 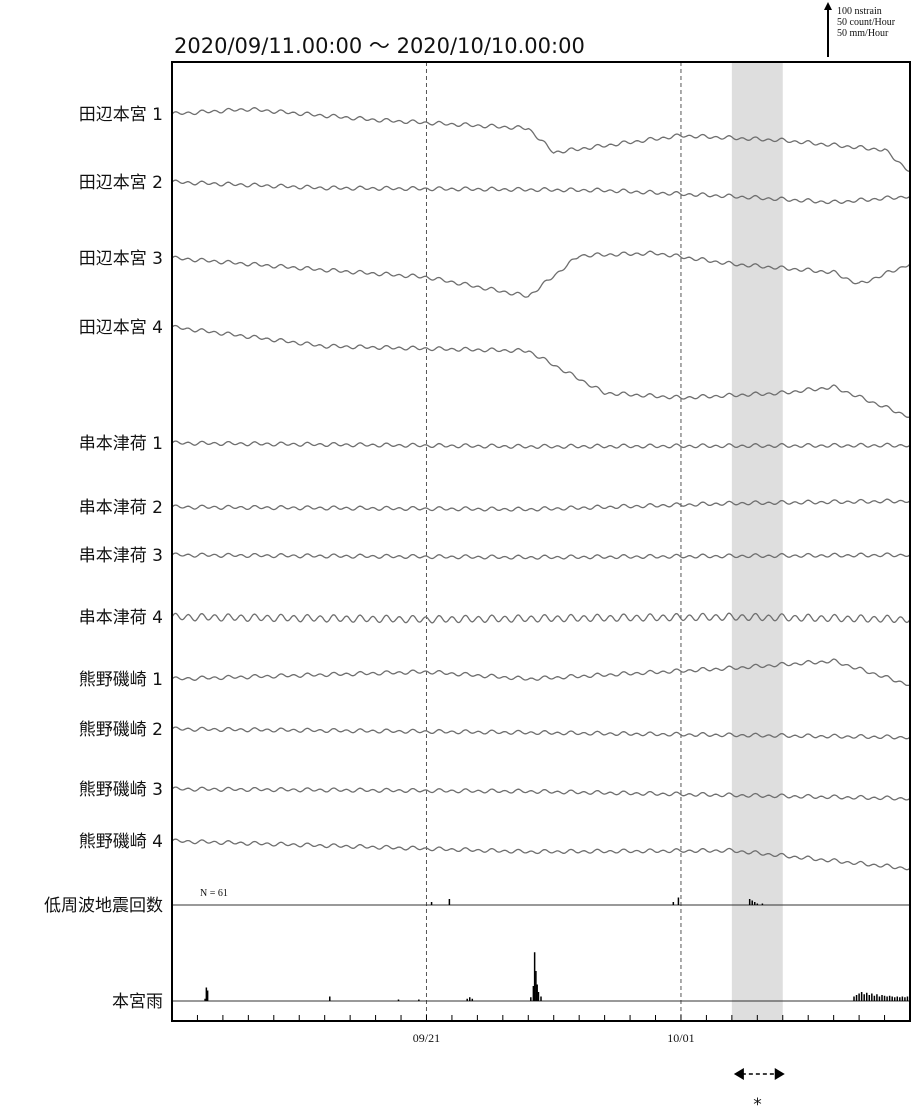 What do you see at coordinates (121, 842) in the screenshot?
I see `series-label: 熊野磯崎 4` at bounding box center [121, 842].